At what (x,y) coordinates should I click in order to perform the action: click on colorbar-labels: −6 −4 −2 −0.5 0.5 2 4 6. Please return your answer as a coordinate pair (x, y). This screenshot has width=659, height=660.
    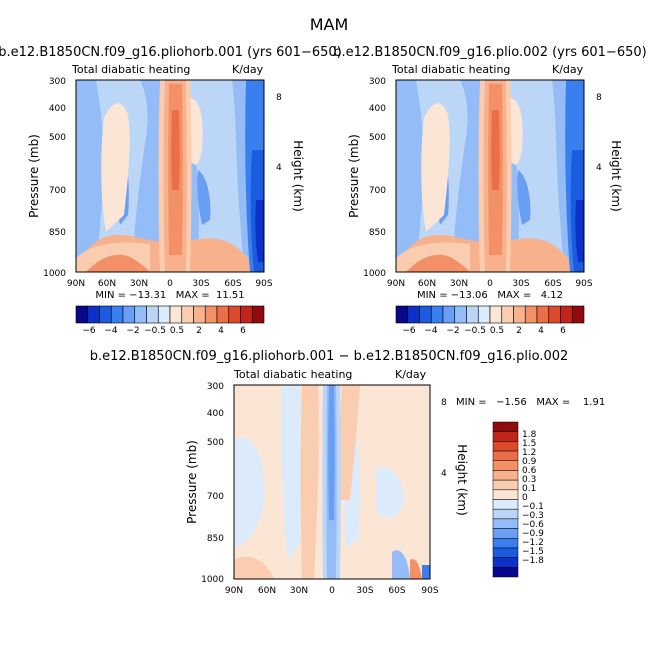
    Looking at the image, I should click on (484, 331).